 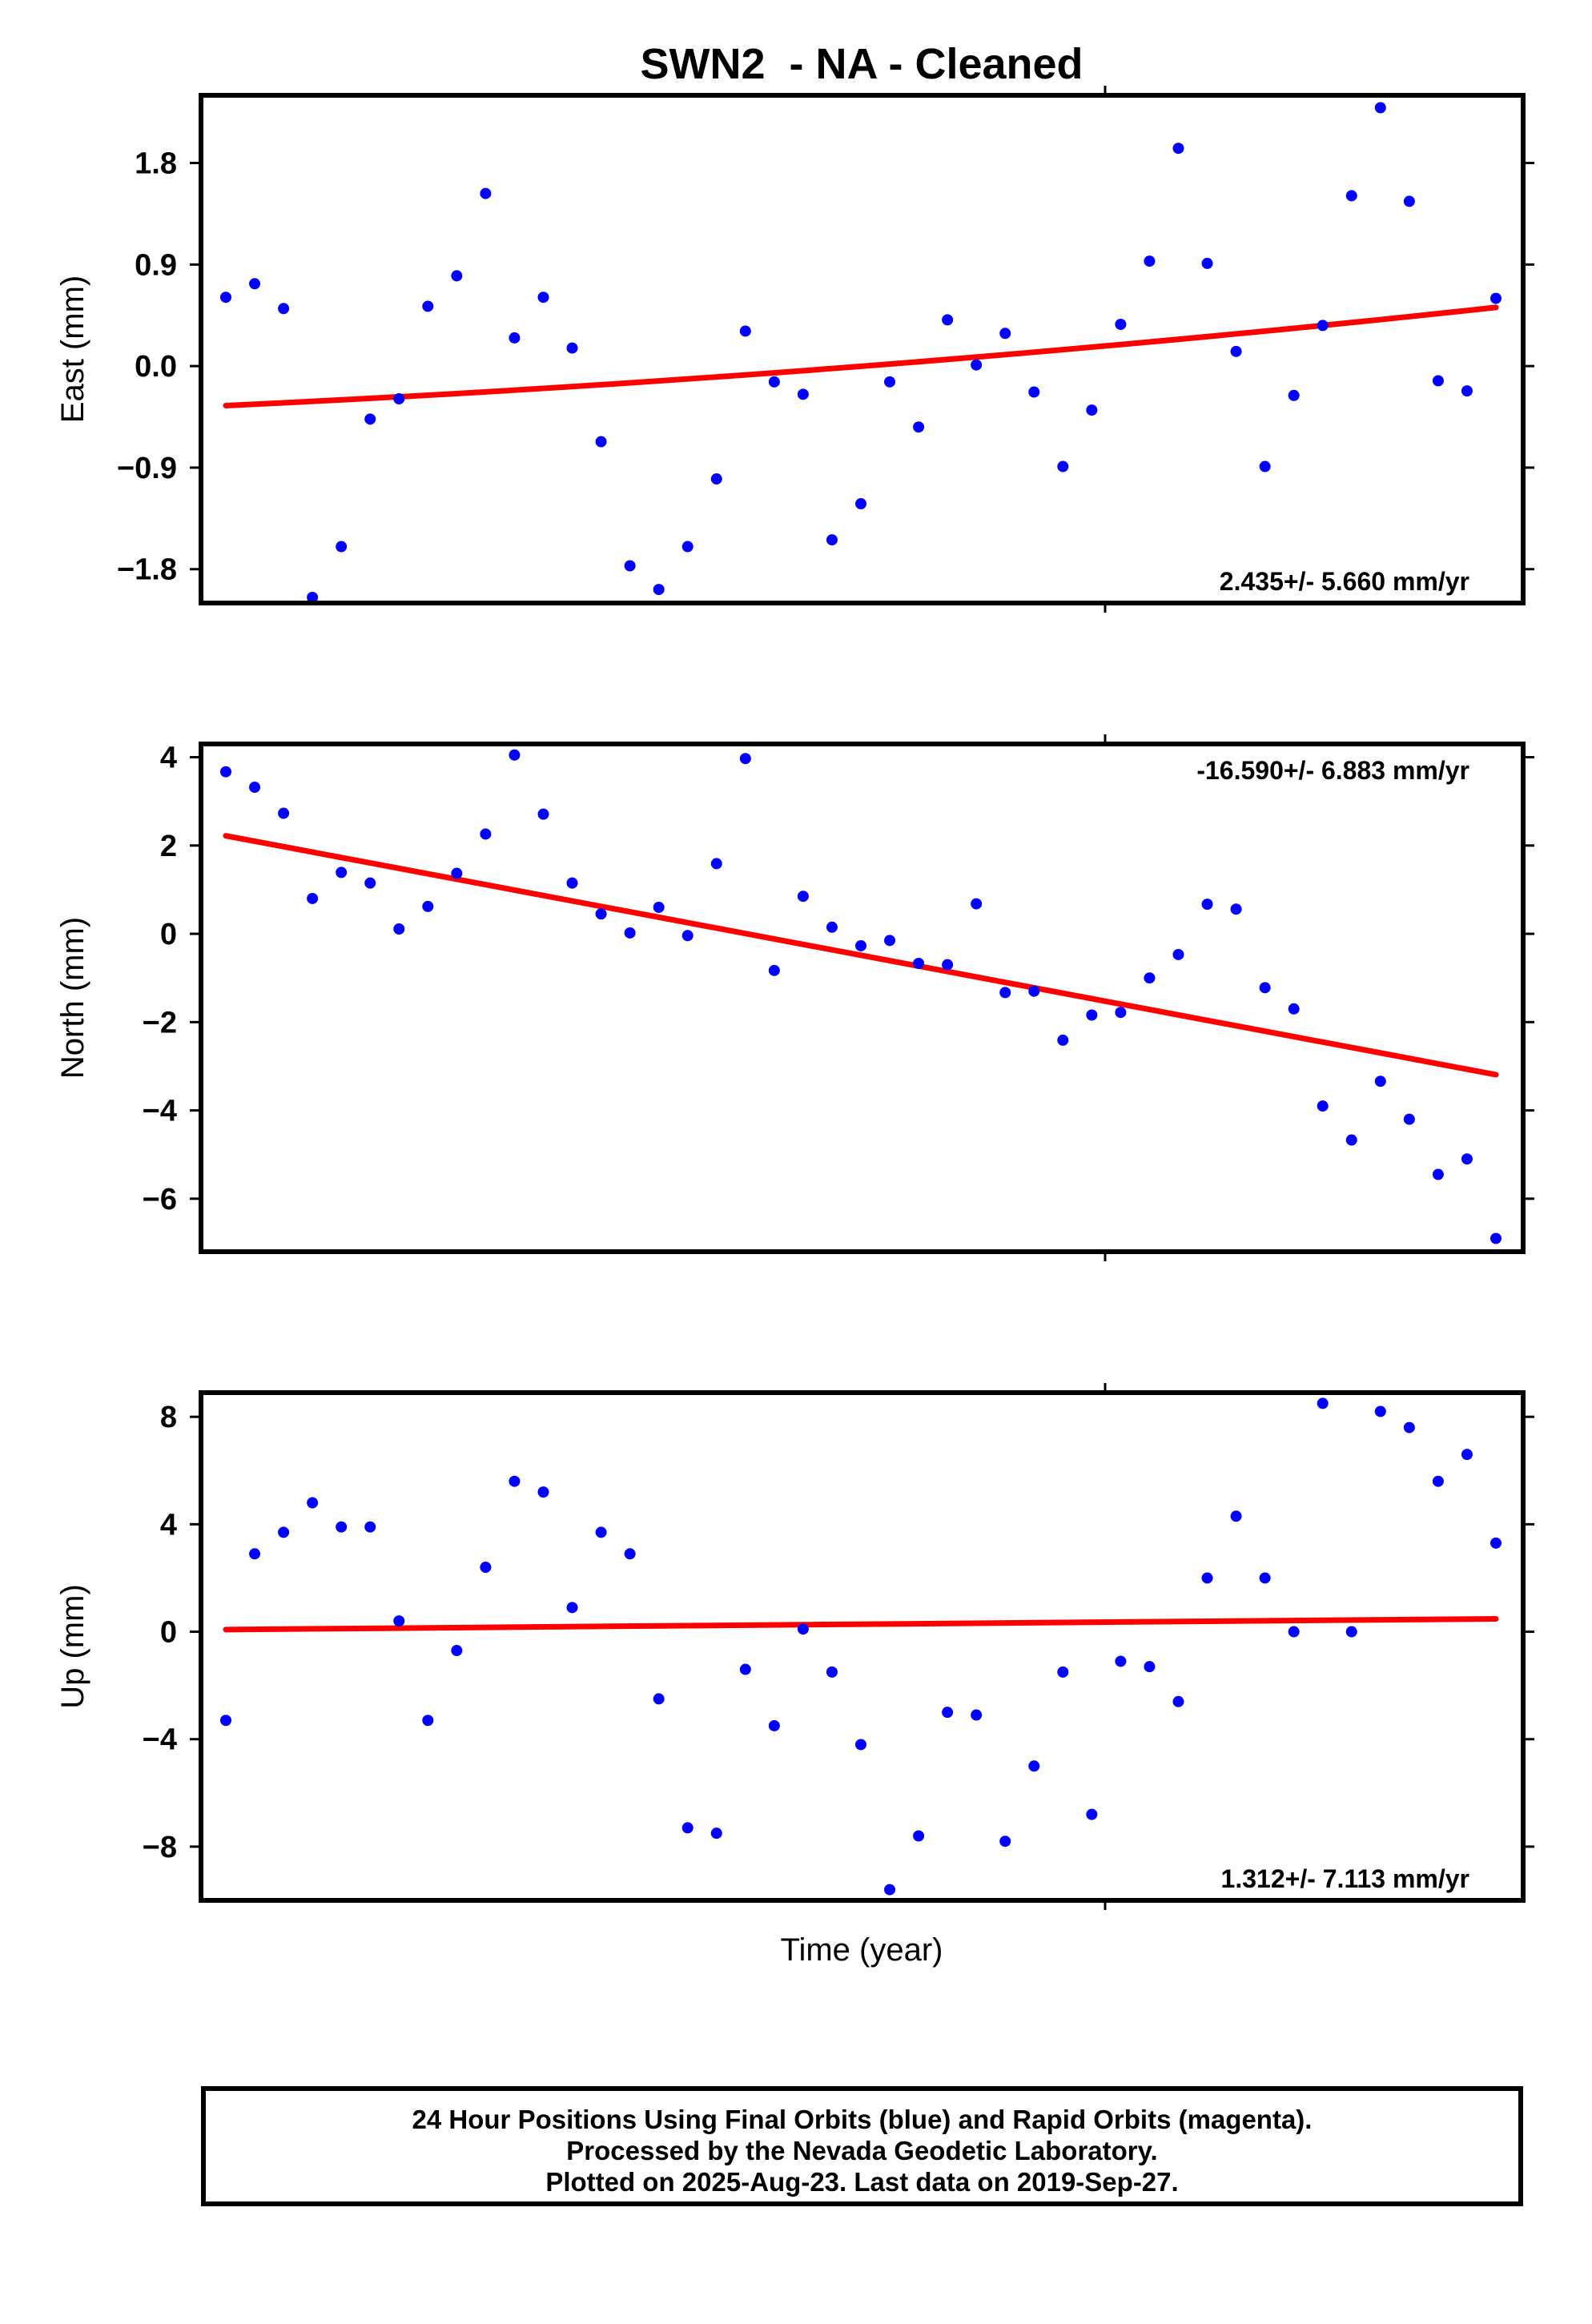 I want to click on east-ytick-label: −1.8, so click(x=147, y=570).